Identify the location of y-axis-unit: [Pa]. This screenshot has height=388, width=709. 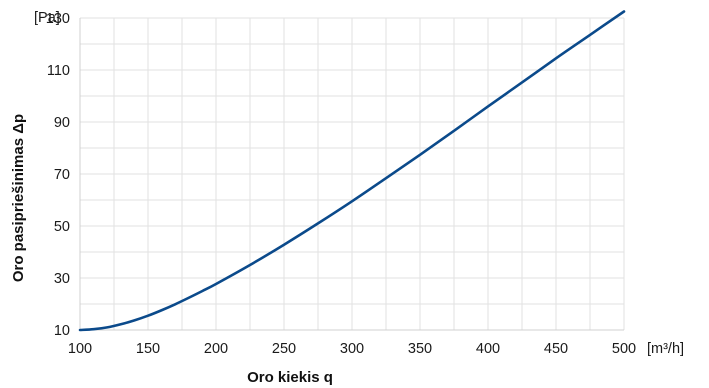
(47, 18).